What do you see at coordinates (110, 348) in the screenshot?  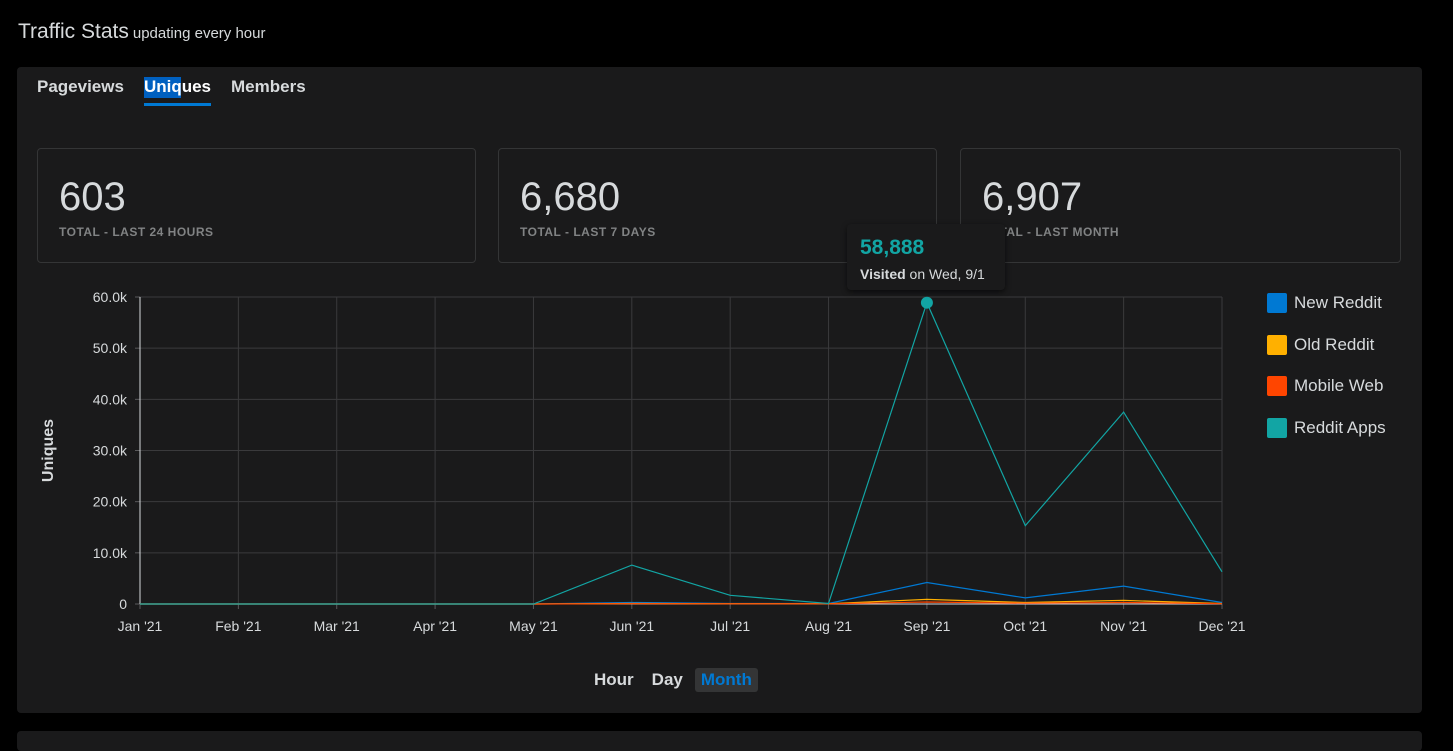 I see `y-tick-label: 50.0k` at bounding box center [110, 348].